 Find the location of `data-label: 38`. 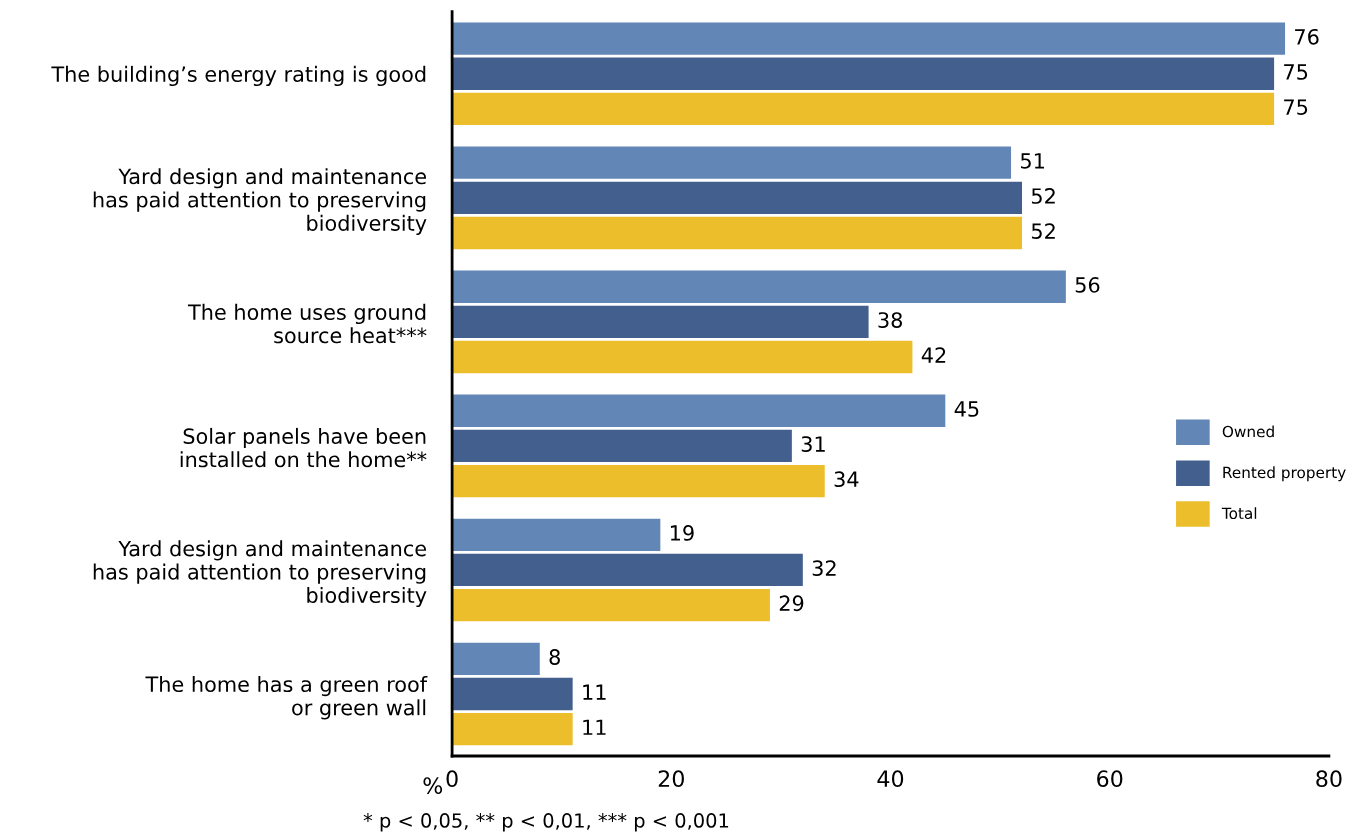

data-label: 38 is located at coordinates (890, 320).